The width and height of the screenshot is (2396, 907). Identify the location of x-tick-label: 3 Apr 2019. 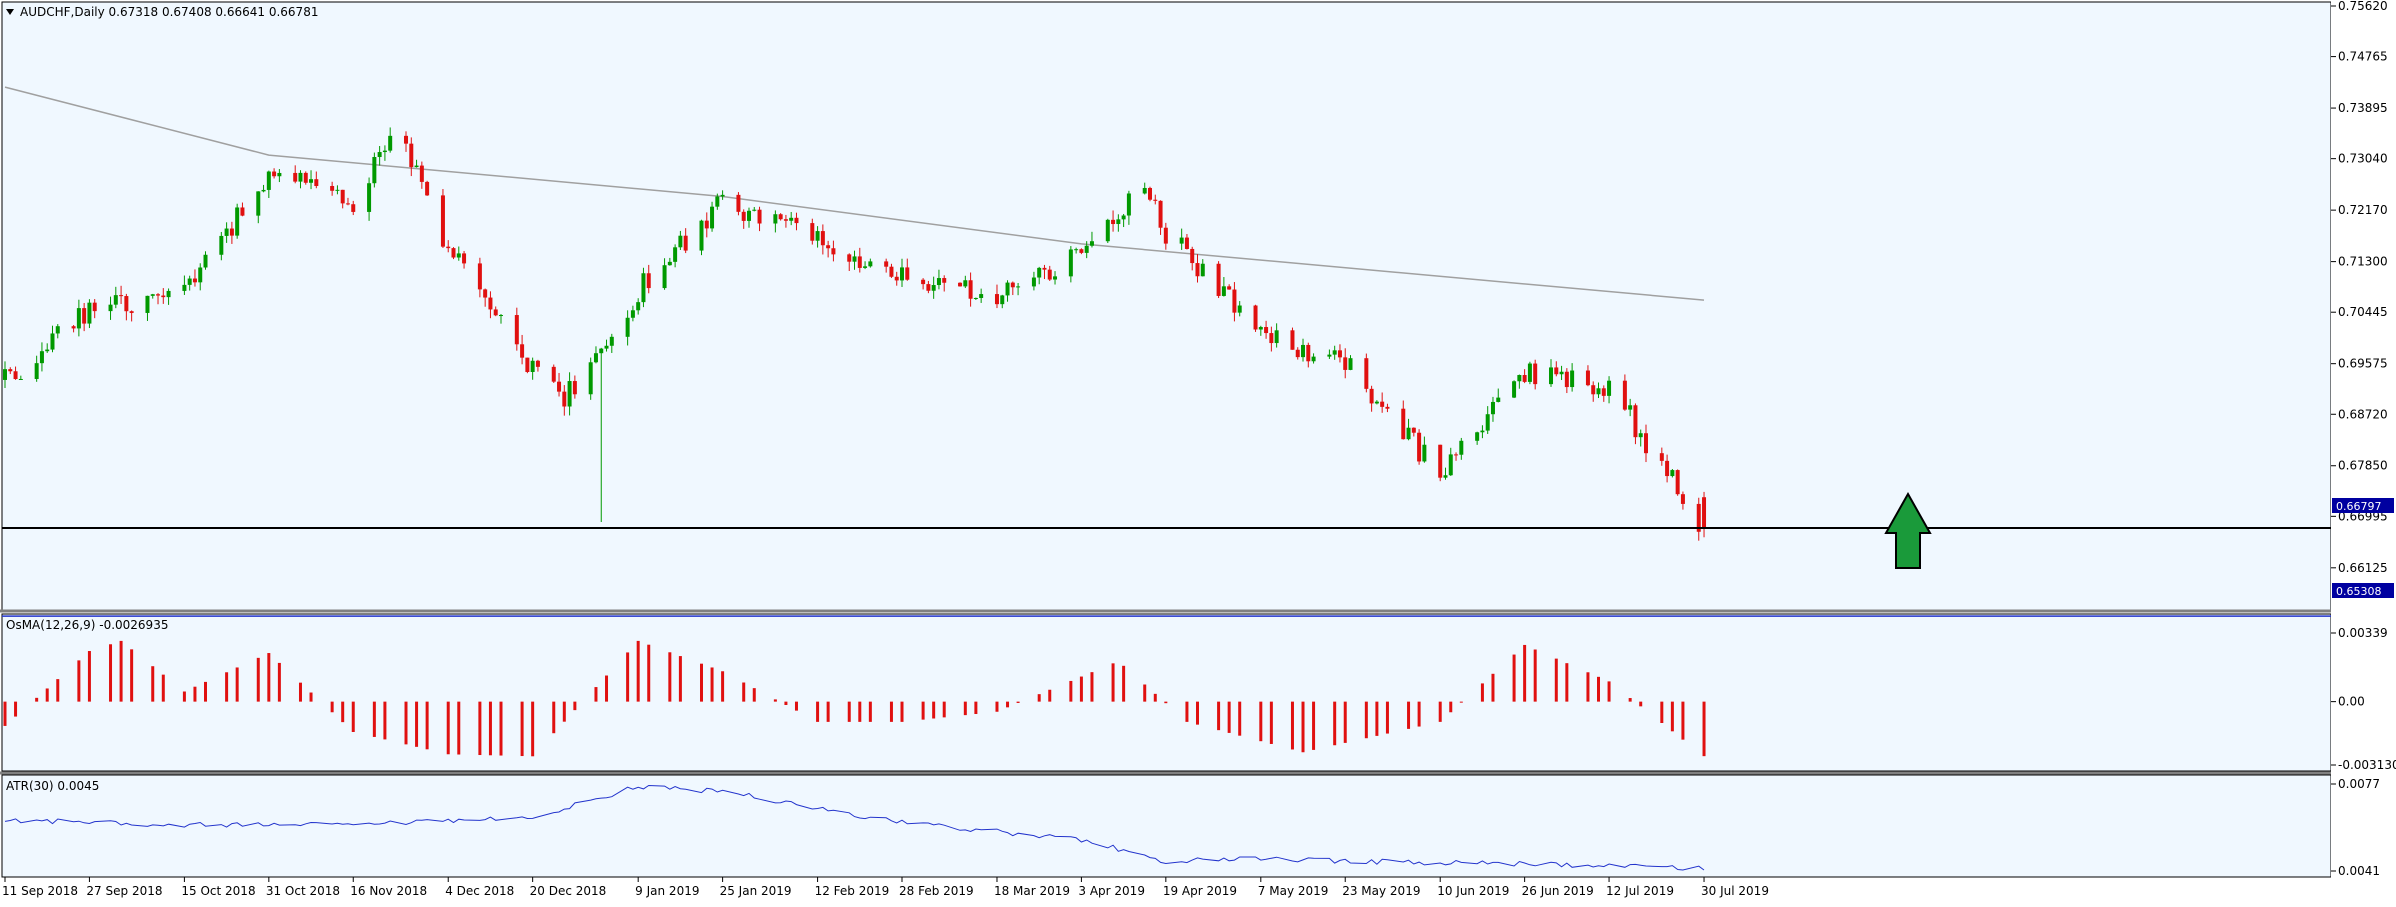
(1111, 891).